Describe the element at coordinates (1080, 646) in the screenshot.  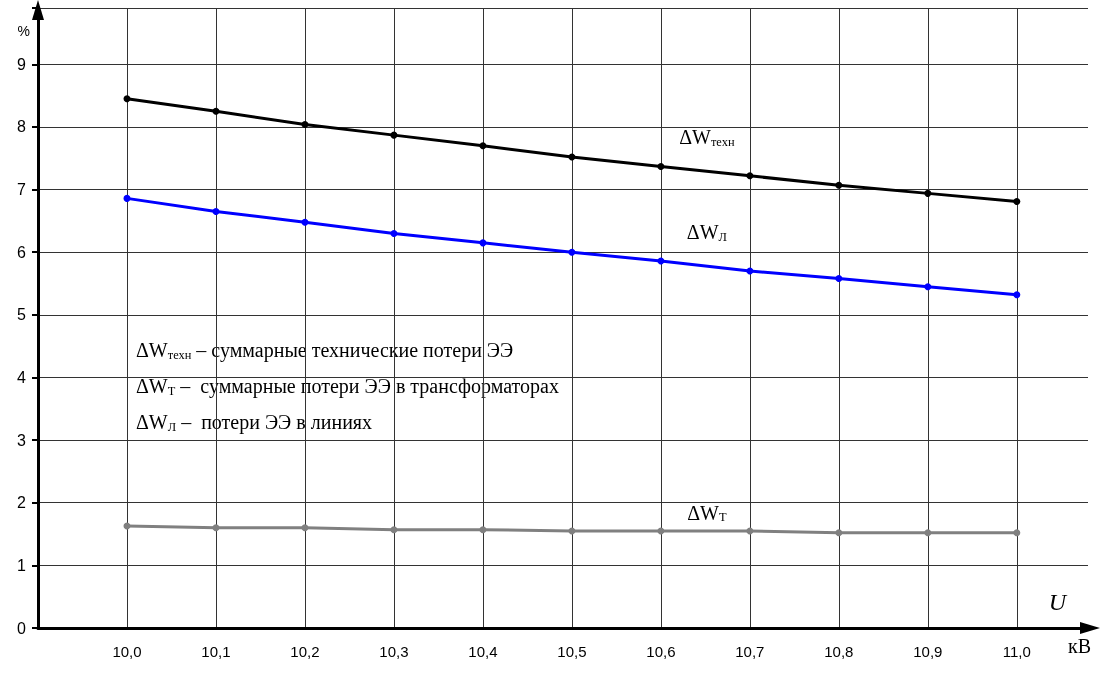
I see `text: кВ` at that location.